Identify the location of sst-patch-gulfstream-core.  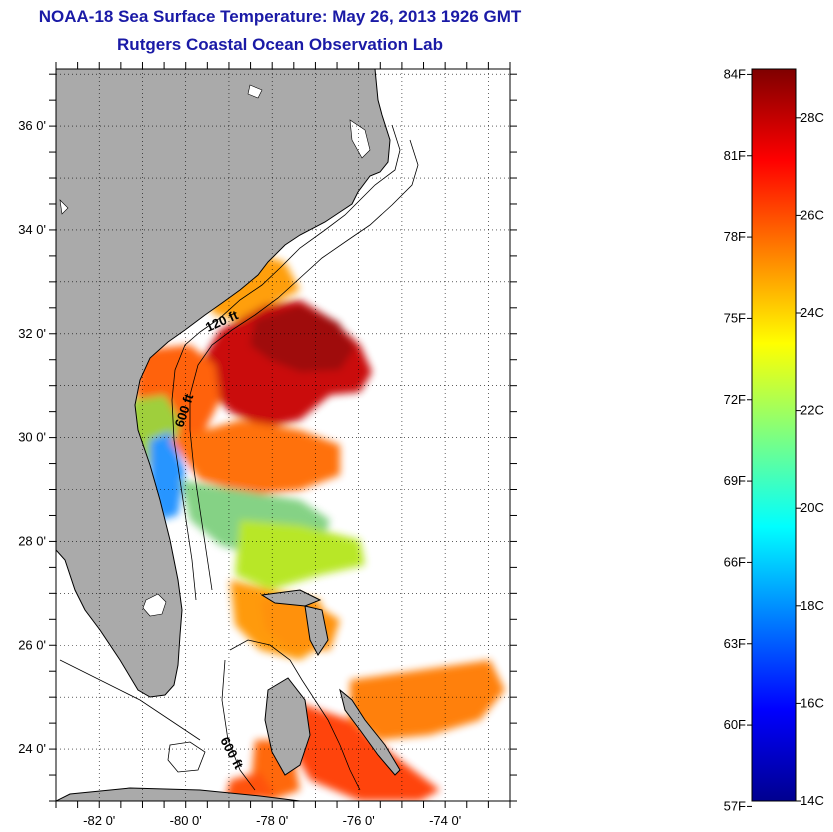
(302, 338).